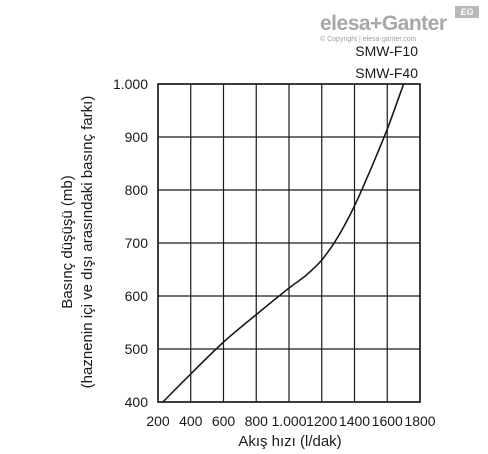 The height and width of the screenshot is (454, 488). I want to click on logo-copyright: © Copyright | elesa-ganter.com, so click(368, 39).